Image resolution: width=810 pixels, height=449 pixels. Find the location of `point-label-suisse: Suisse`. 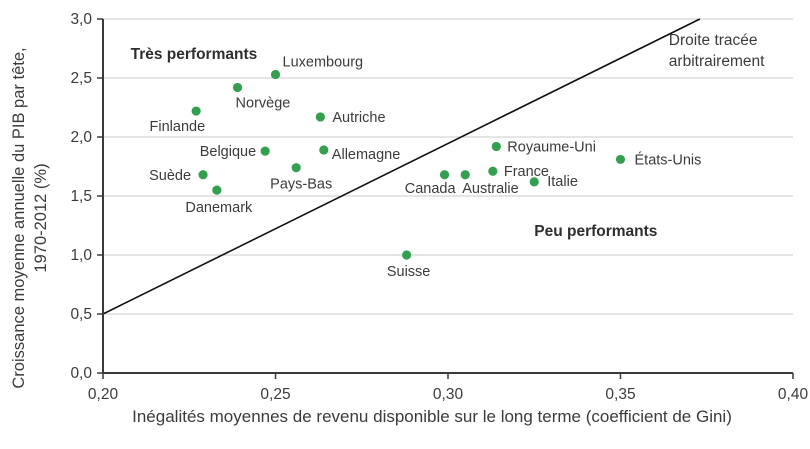

point-label-suisse: Suisse is located at coordinates (409, 272).